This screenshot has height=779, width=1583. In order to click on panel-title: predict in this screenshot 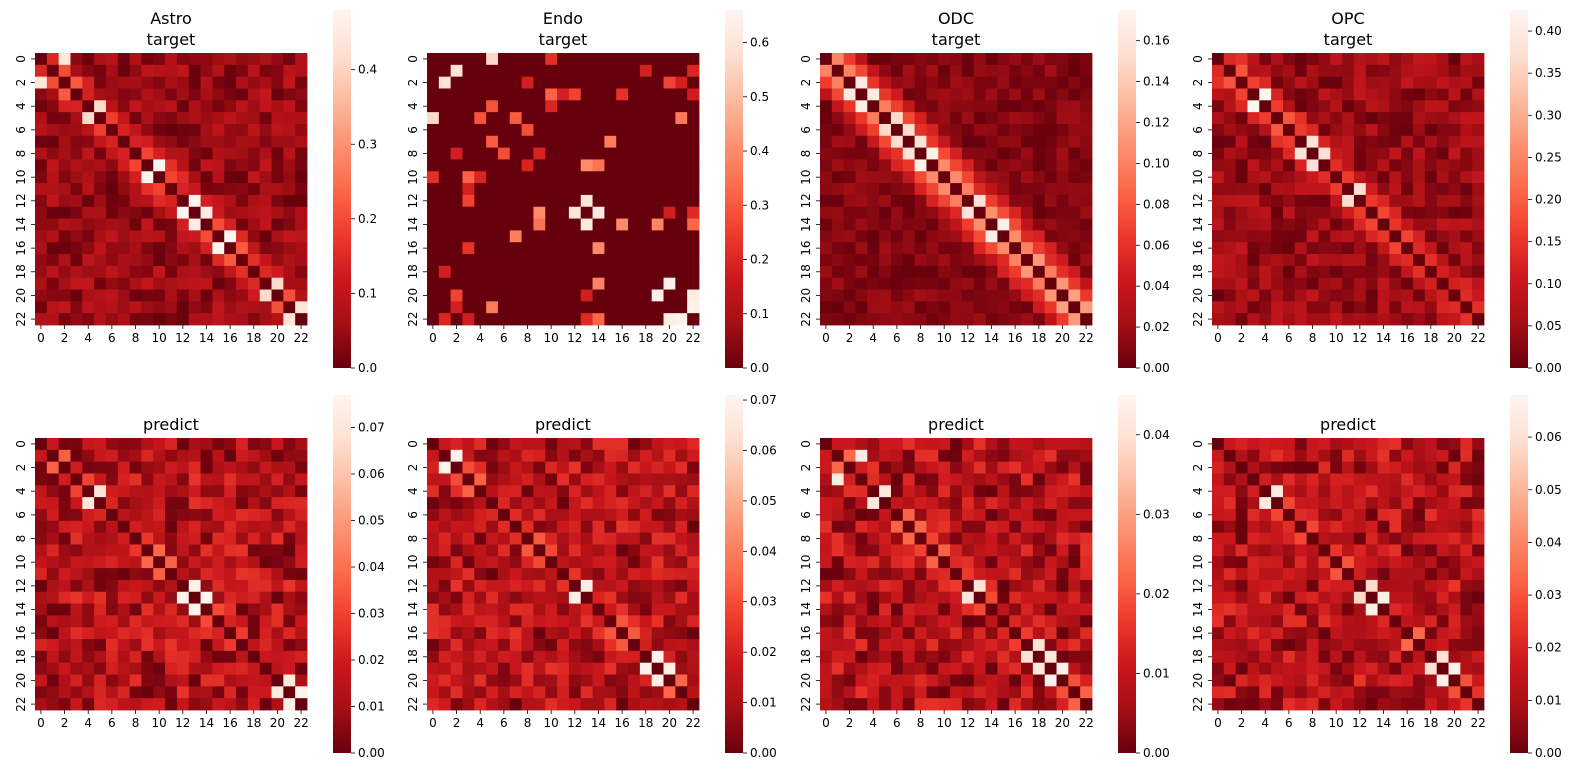, I will do `click(171, 424)`.